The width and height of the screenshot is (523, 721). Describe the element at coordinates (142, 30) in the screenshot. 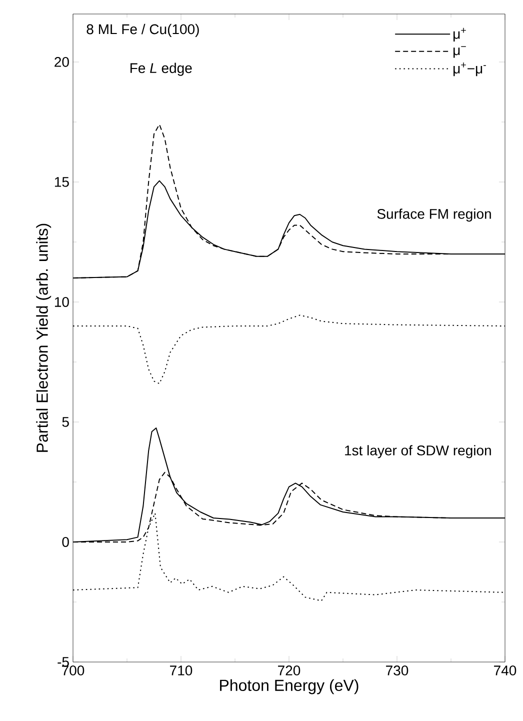

I see `annotation: 8 ML Fe / Cu(100)` at that location.